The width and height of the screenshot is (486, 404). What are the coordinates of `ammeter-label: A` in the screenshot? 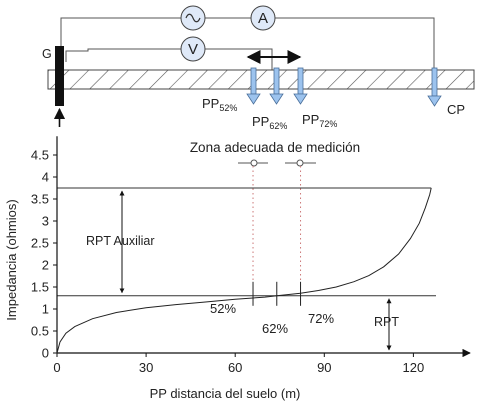 It's located at (263, 18).